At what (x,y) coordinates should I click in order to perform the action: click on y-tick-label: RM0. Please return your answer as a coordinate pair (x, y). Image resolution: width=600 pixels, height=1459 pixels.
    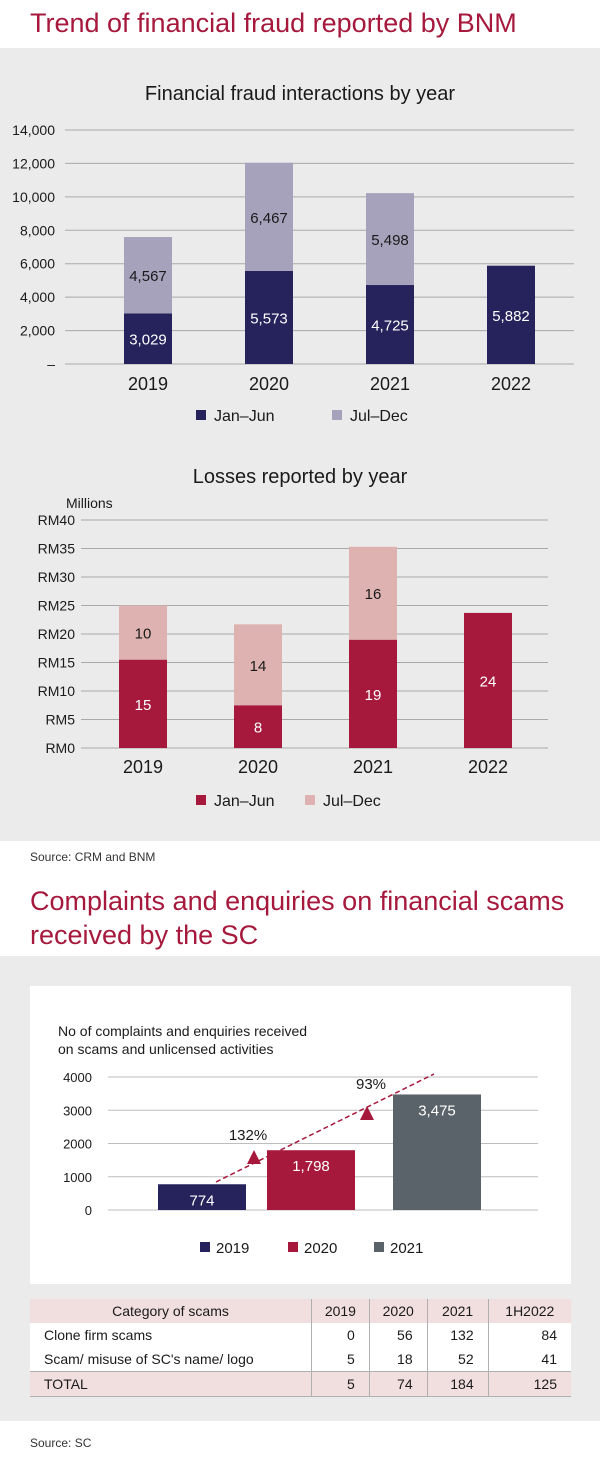
    Looking at the image, I should click on (60, 748).